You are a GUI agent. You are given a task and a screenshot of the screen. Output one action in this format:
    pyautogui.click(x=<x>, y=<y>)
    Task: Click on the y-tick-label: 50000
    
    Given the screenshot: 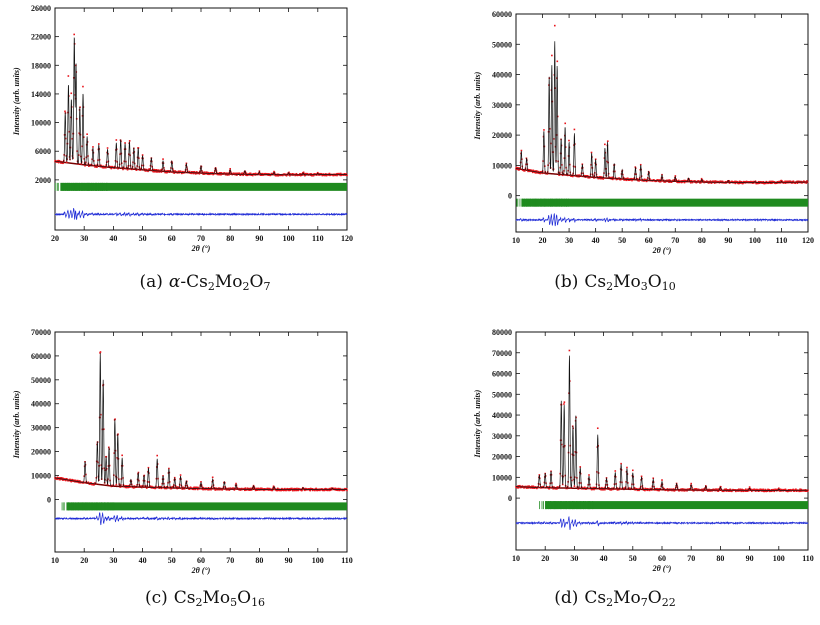 What is the action you would take?
    pyautogui.click(x=502, y=394)
    